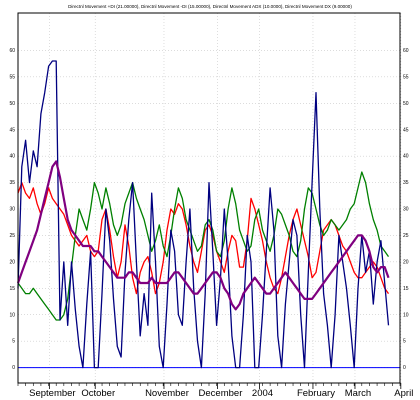  I want to click on y-tick-label-left: 60, so click(12, 51).